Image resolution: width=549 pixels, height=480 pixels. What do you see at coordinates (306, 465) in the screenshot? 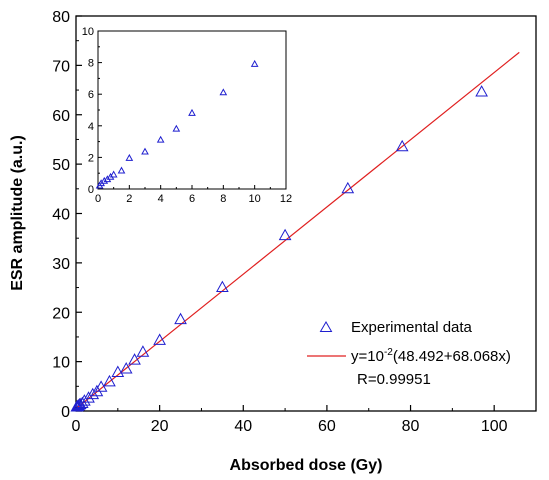
I see `x-axis-title: Absorbed dose (Gy)` at bounding box center [306, 465].